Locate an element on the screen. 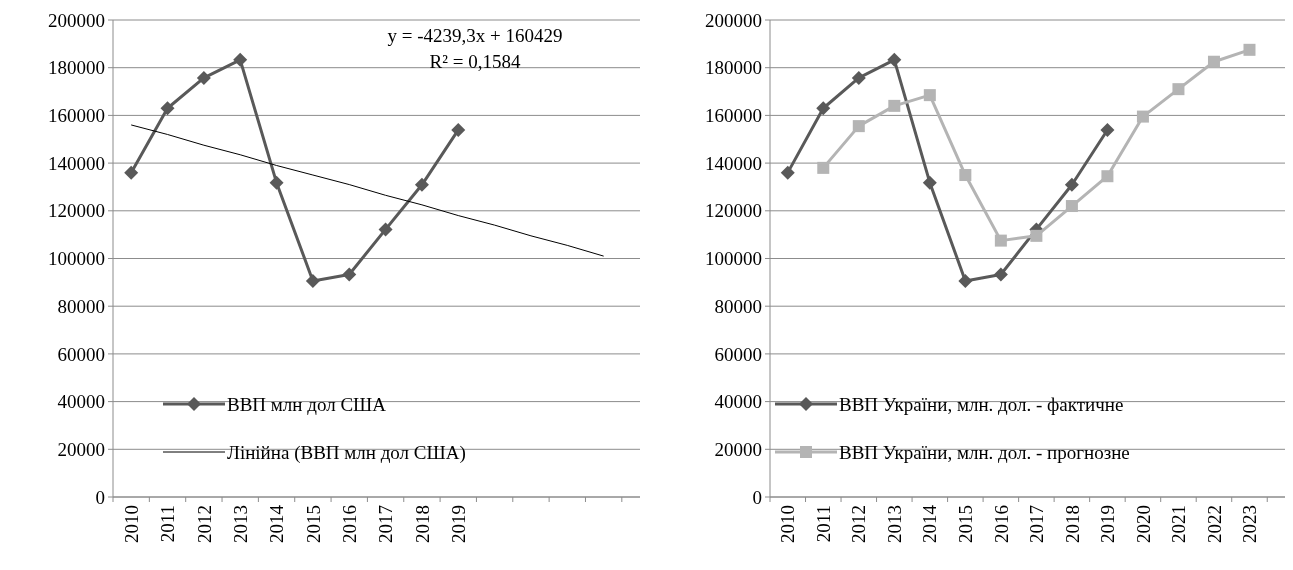  x-tick-label: 2021 is located at coordinates (1179, 524).